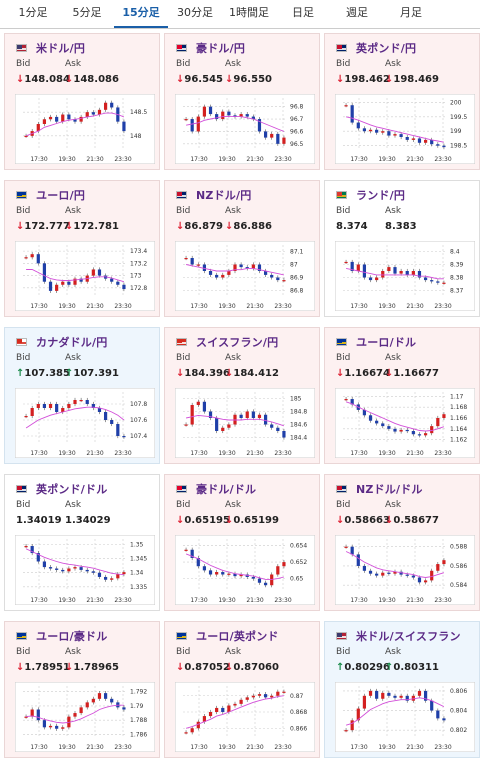 This screenshot has height=762, width=480. What do you see at coordinates (386, 48) in the screenshot?
I see `currency-pair-link: 英ポンド/円` at bounding box center [386, 48].